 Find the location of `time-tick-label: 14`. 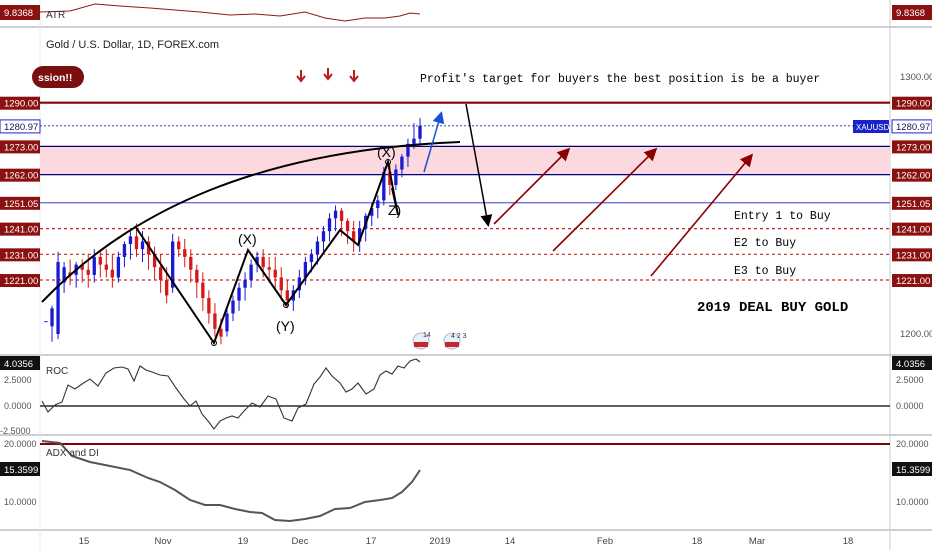

time-tick-label: 14 is located at coordinates (510, 541).